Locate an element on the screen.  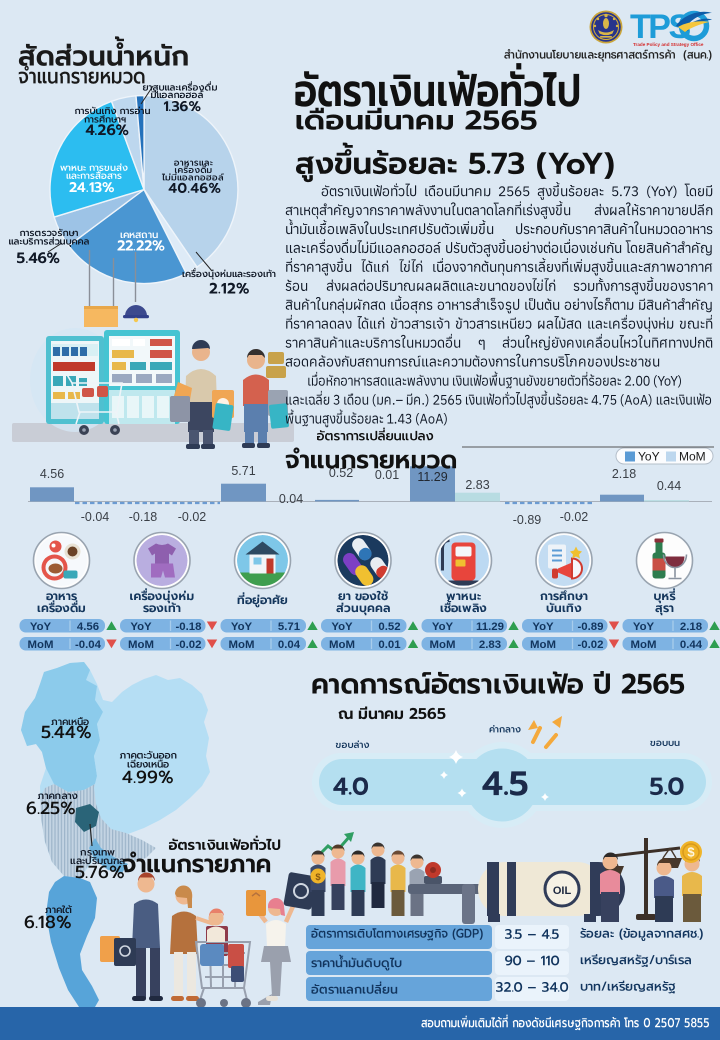
svg-text: OIL is located at coordinates (562, 891).